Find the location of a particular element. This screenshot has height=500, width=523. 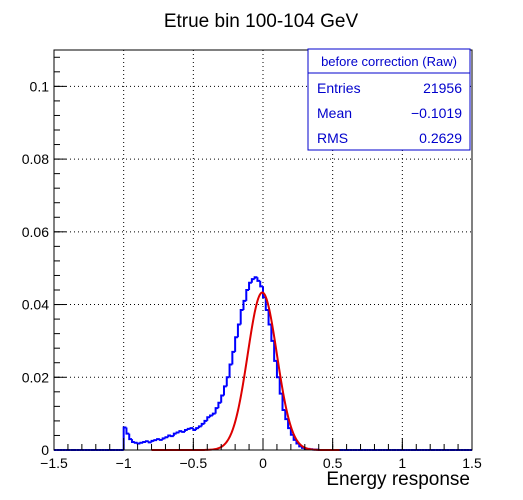

chart-title: Etrue bin 100-104 GeV is located at coordinates (261, 21).